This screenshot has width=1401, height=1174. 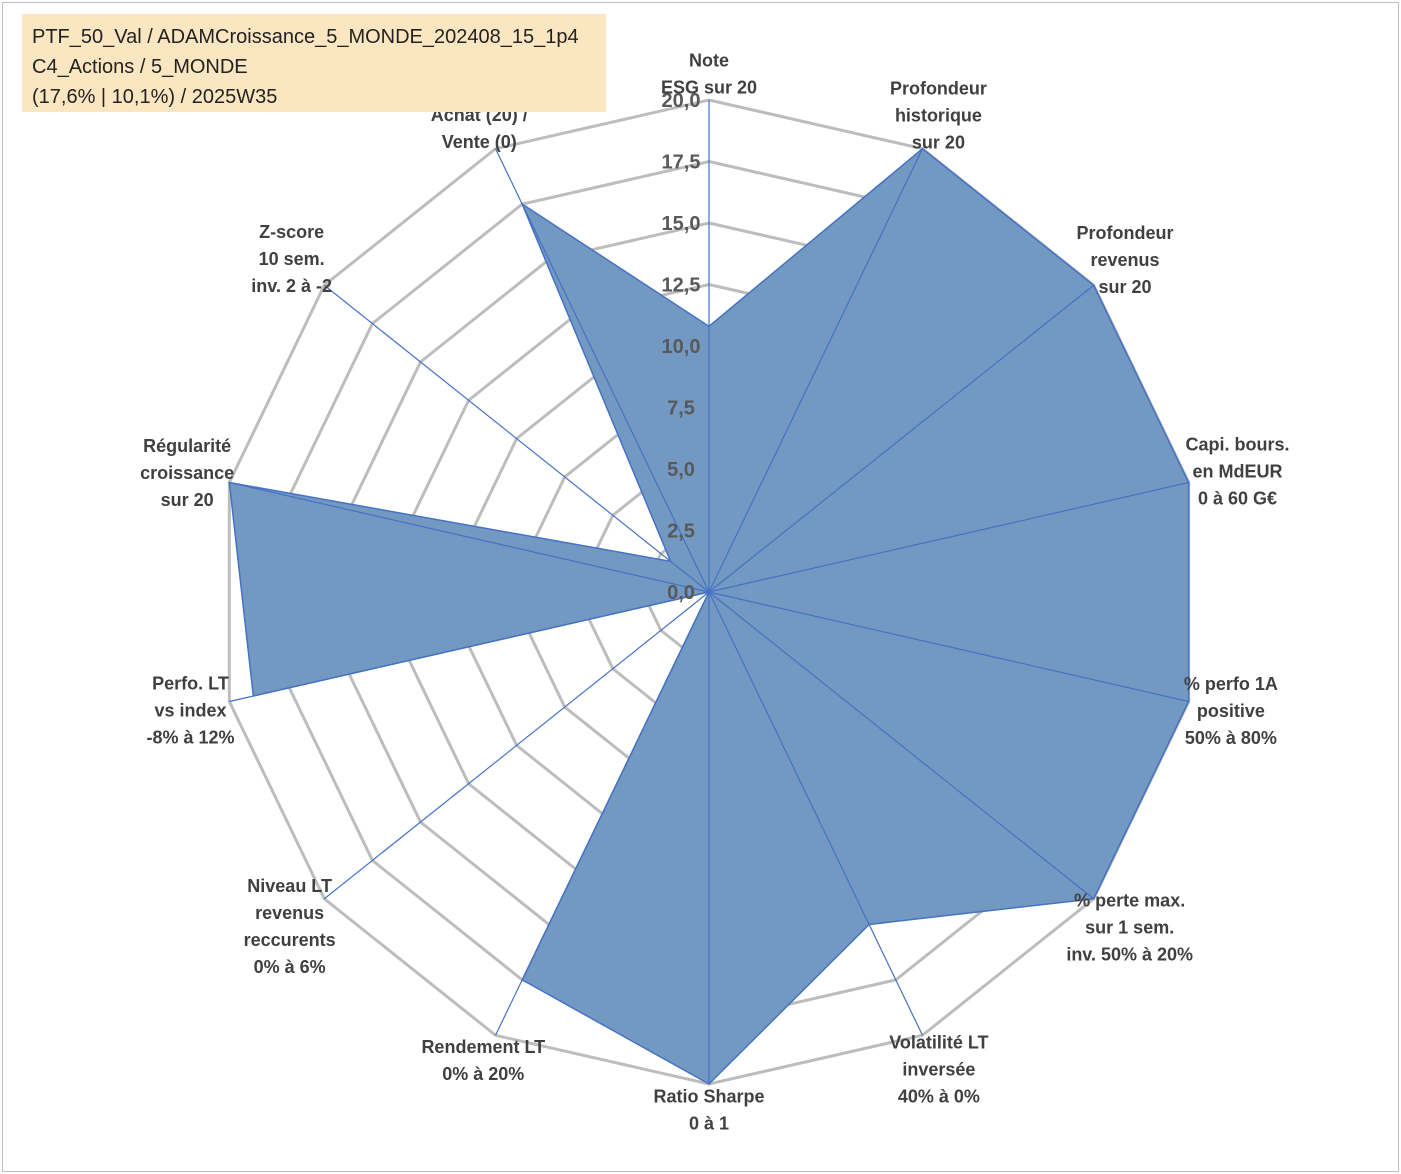 I want to click on axis-label-8-line-1: 0% à 20%, so click(x=483, y=1074).